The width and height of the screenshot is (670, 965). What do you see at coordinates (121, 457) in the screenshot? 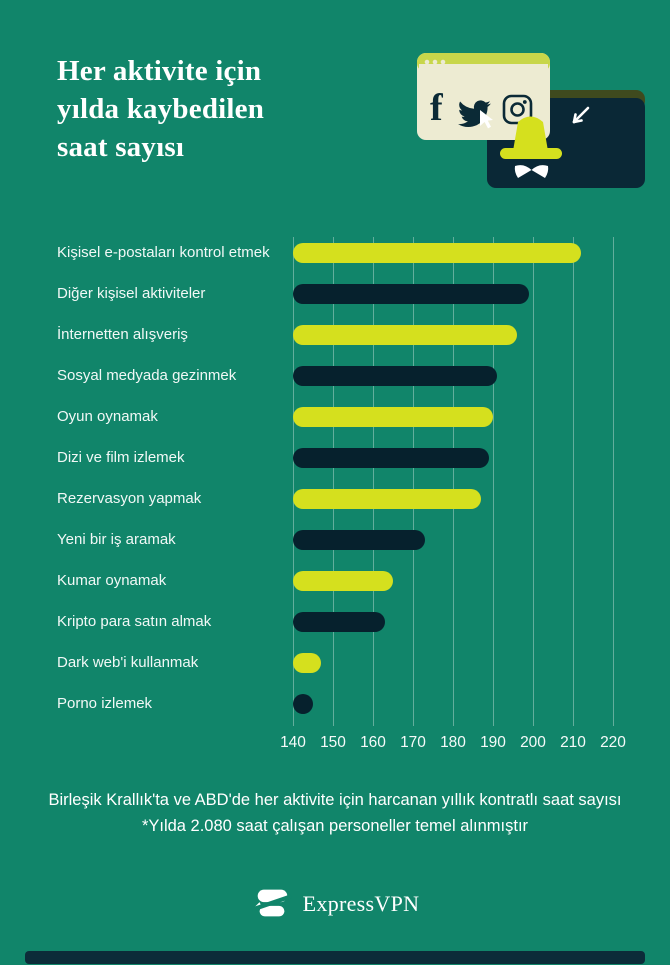
I see `category-label: Dizi ve film izlemek` at bounding box center [121, 457].